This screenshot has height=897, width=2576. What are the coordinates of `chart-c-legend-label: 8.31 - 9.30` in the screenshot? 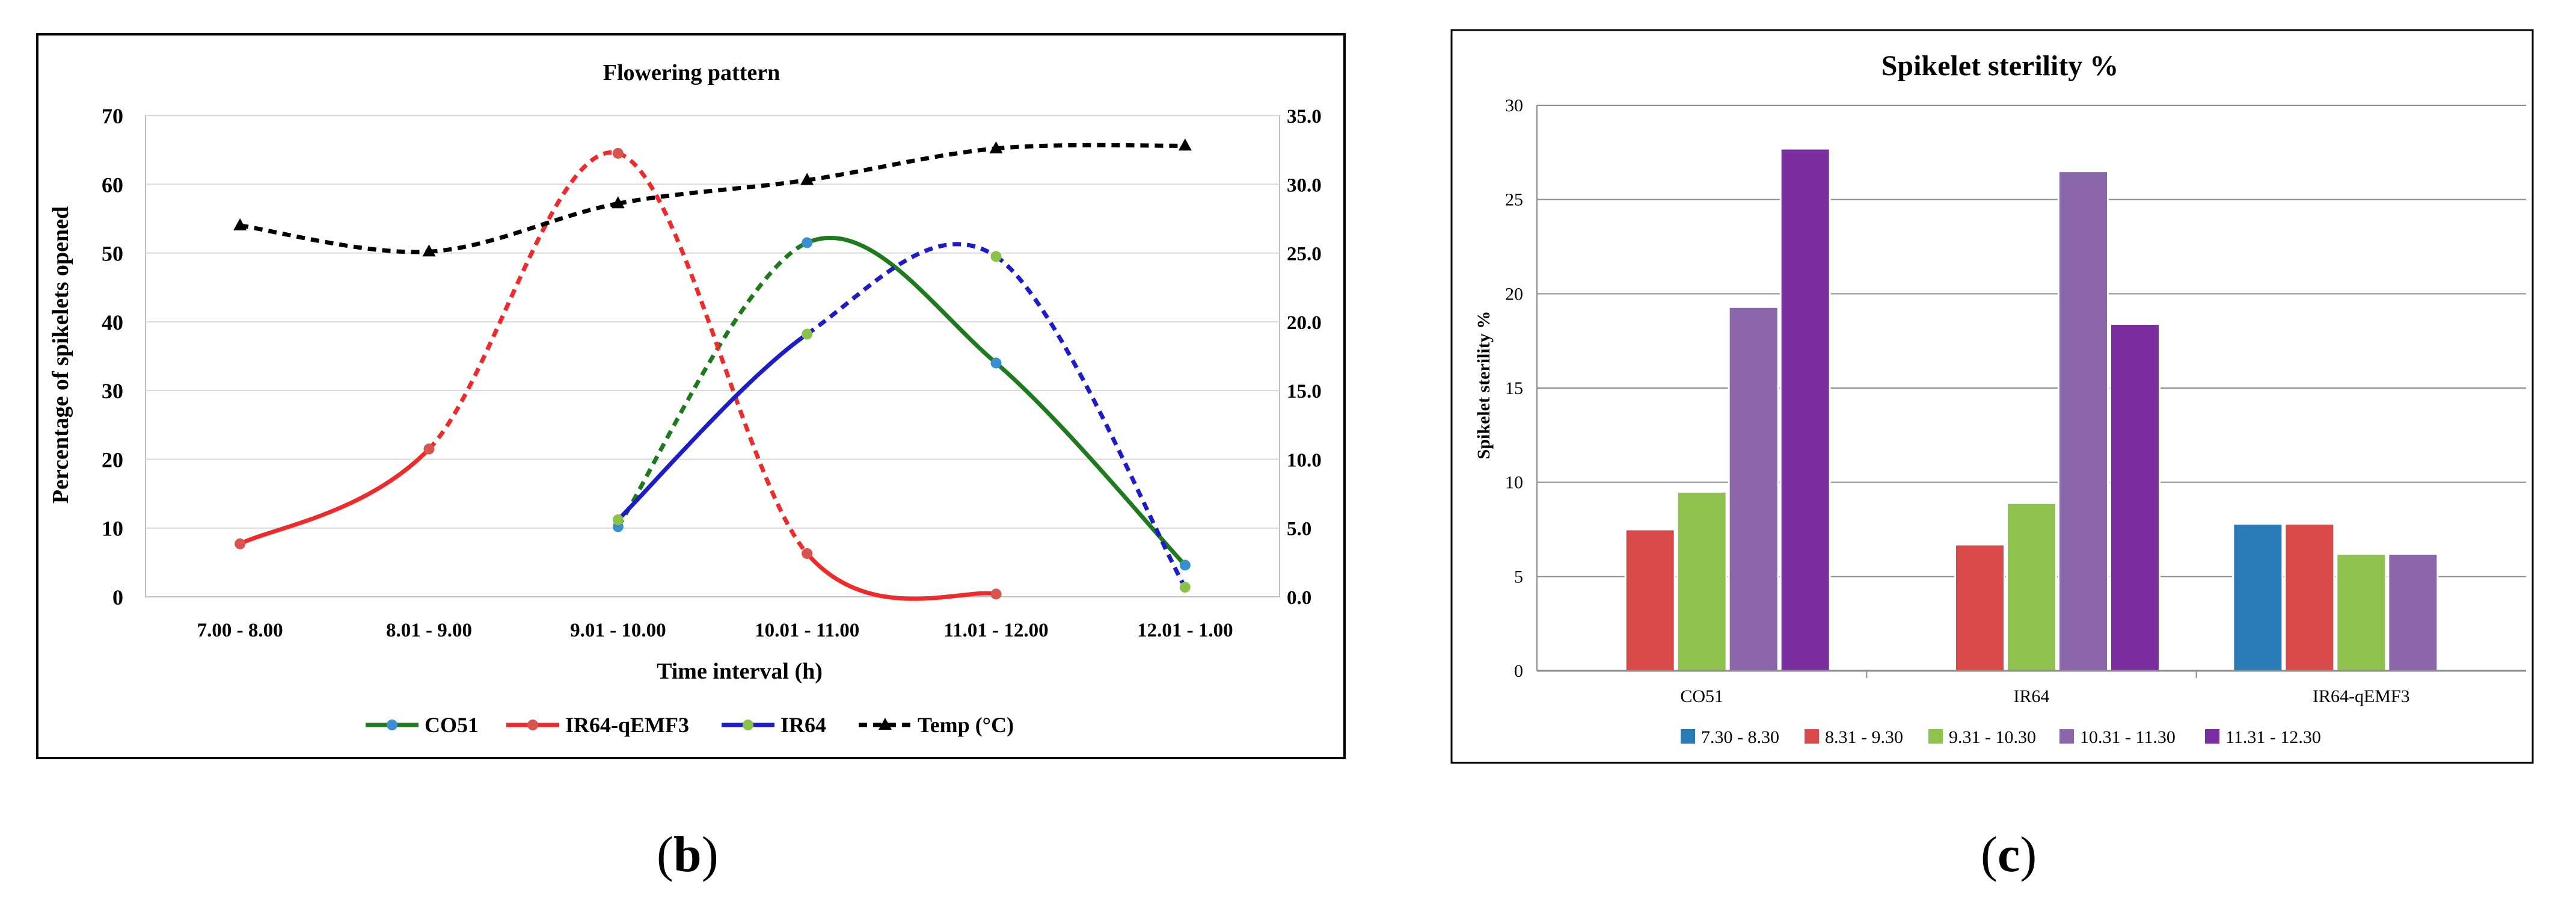 It's located at (1864, 737).